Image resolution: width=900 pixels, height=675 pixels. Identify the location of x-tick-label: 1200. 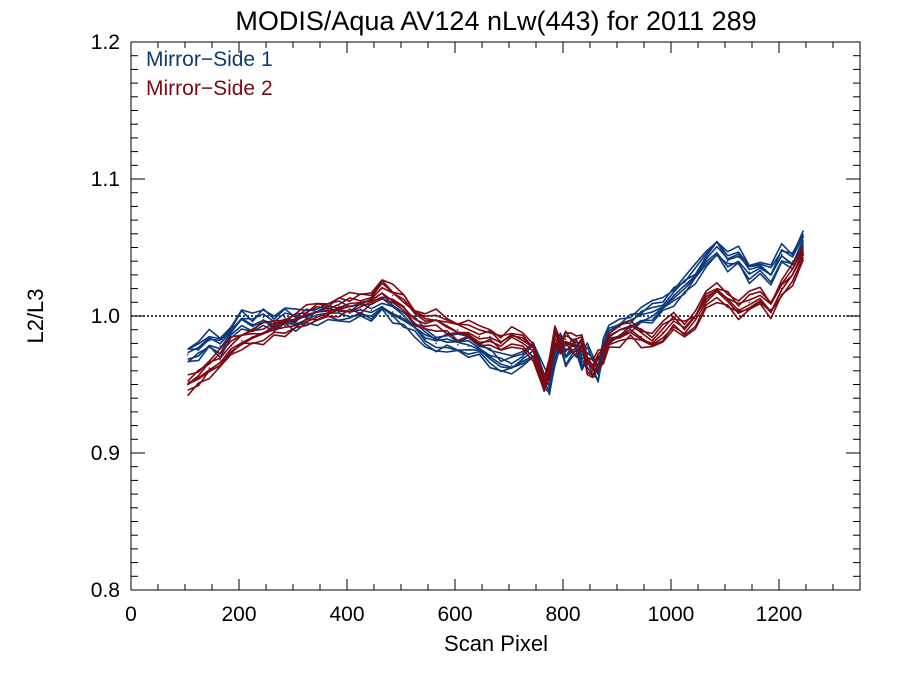
(779, 614).